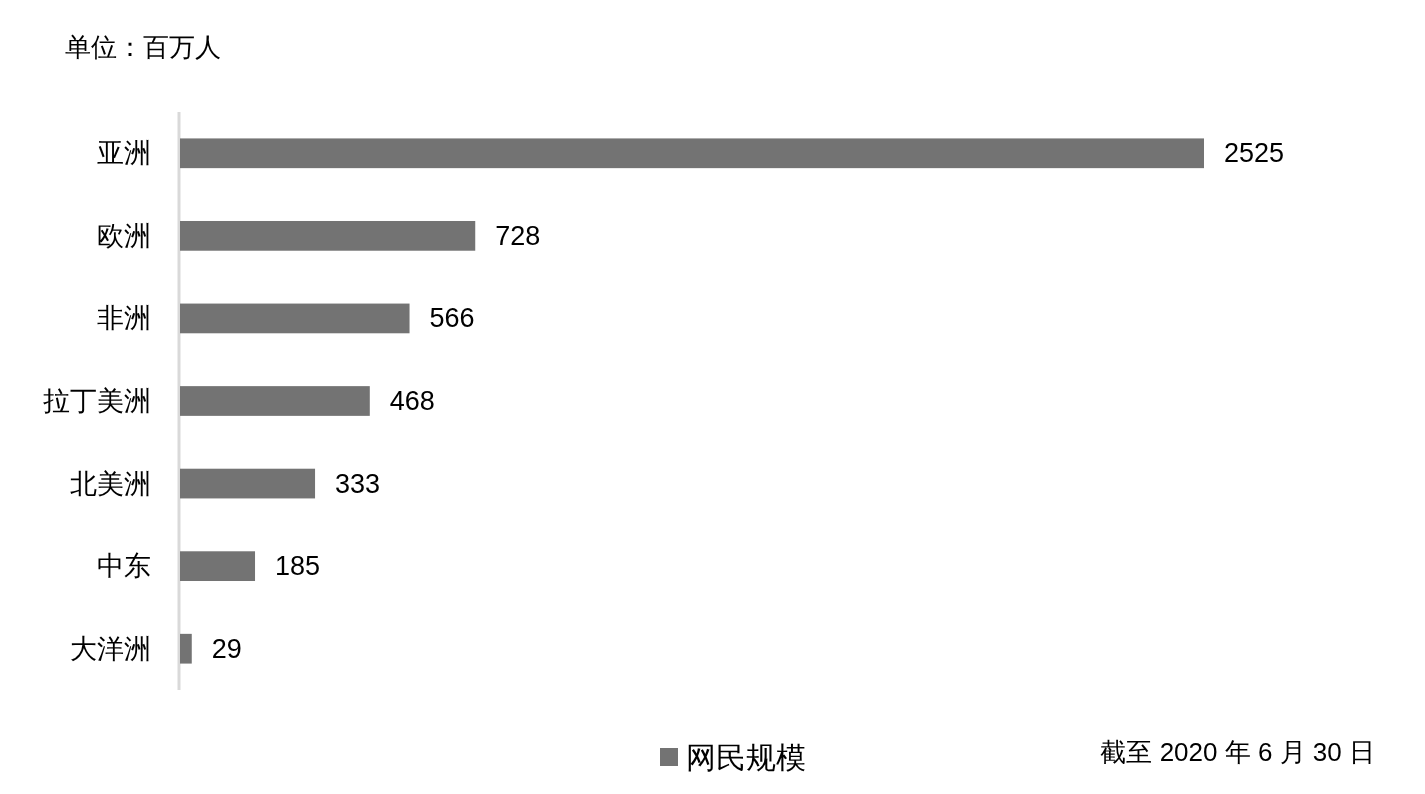 The width and height of the screenshot is (1425, 794). Describe the element at coordinates (1254, 153) in the screenshot. I see `data-label: 2525` at that location.